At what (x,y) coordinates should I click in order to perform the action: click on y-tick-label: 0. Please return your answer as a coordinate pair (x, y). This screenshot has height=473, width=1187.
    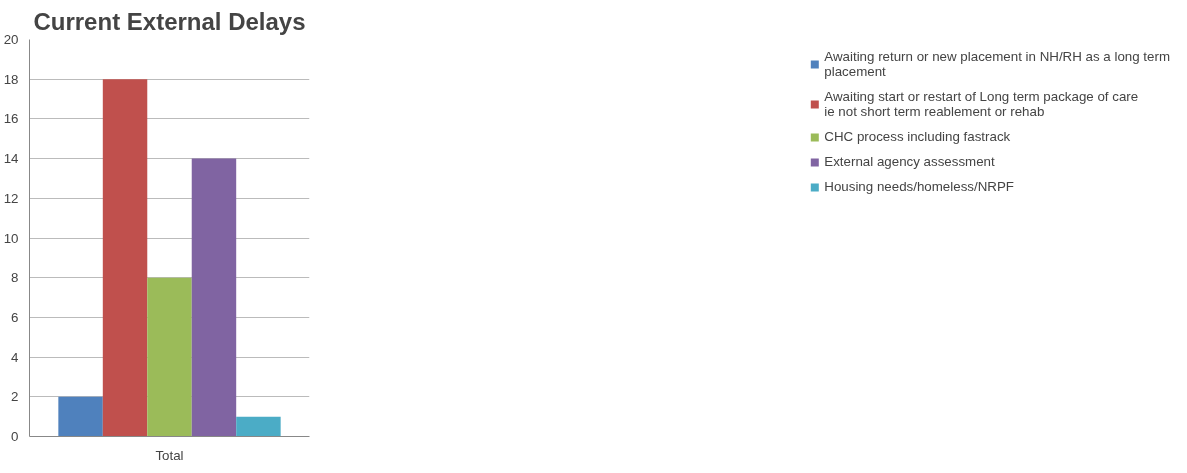
    Looking at the image, I should click on (15, 436).